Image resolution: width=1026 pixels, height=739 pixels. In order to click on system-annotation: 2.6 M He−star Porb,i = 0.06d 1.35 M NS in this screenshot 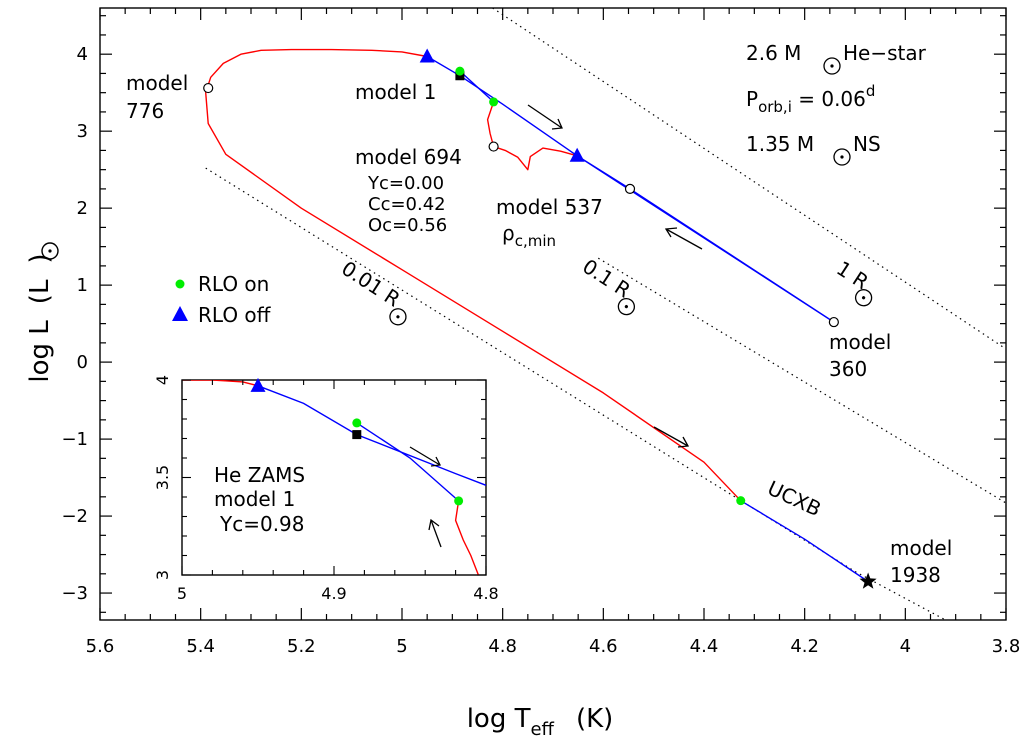, I will do `click(836, 103)`.